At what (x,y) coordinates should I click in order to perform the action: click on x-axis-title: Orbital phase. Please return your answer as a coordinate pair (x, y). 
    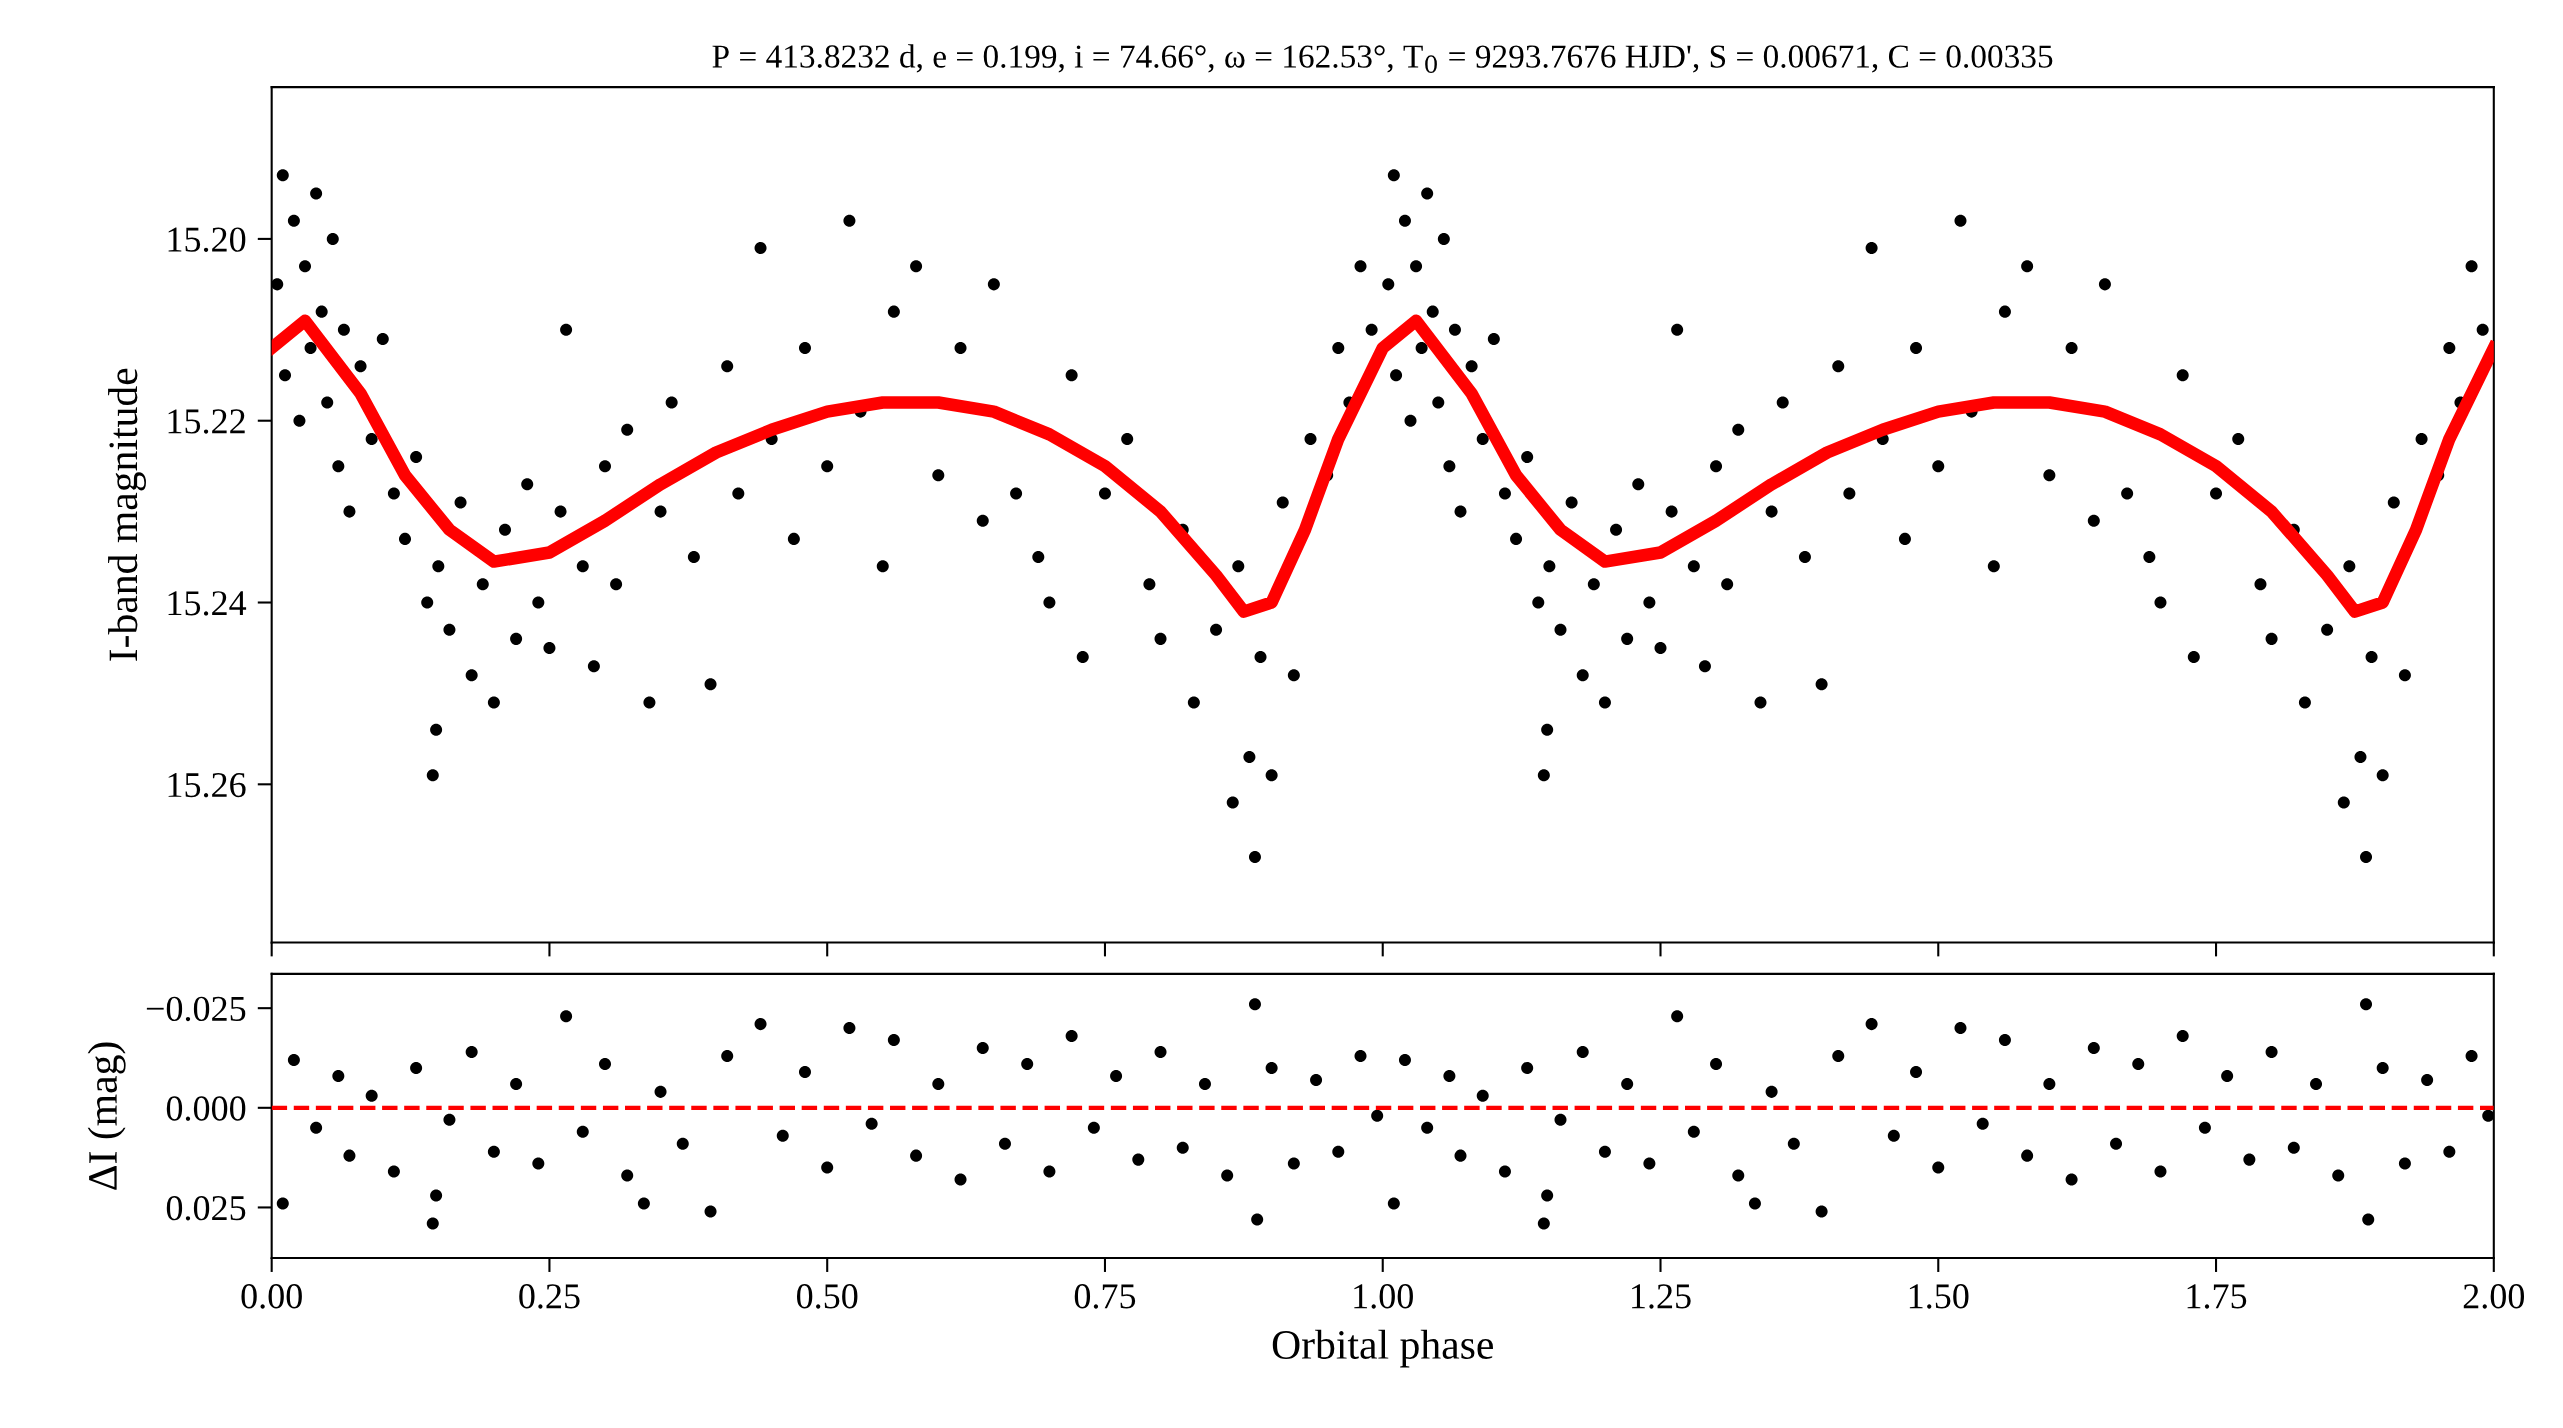
    Looking at the image, I should click on (1382, 1348).